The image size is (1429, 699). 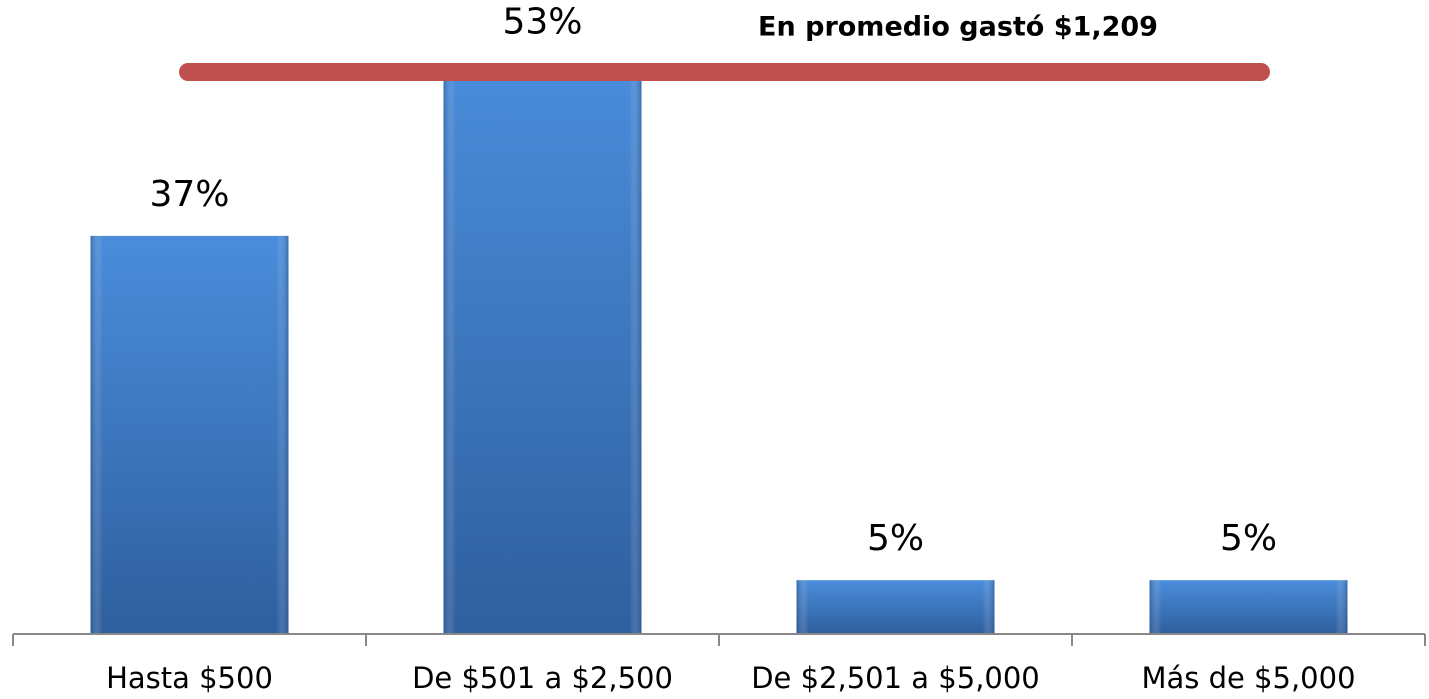 I want to click on annotation: En promedio gastó $1,209, so click(x=958, y=27).